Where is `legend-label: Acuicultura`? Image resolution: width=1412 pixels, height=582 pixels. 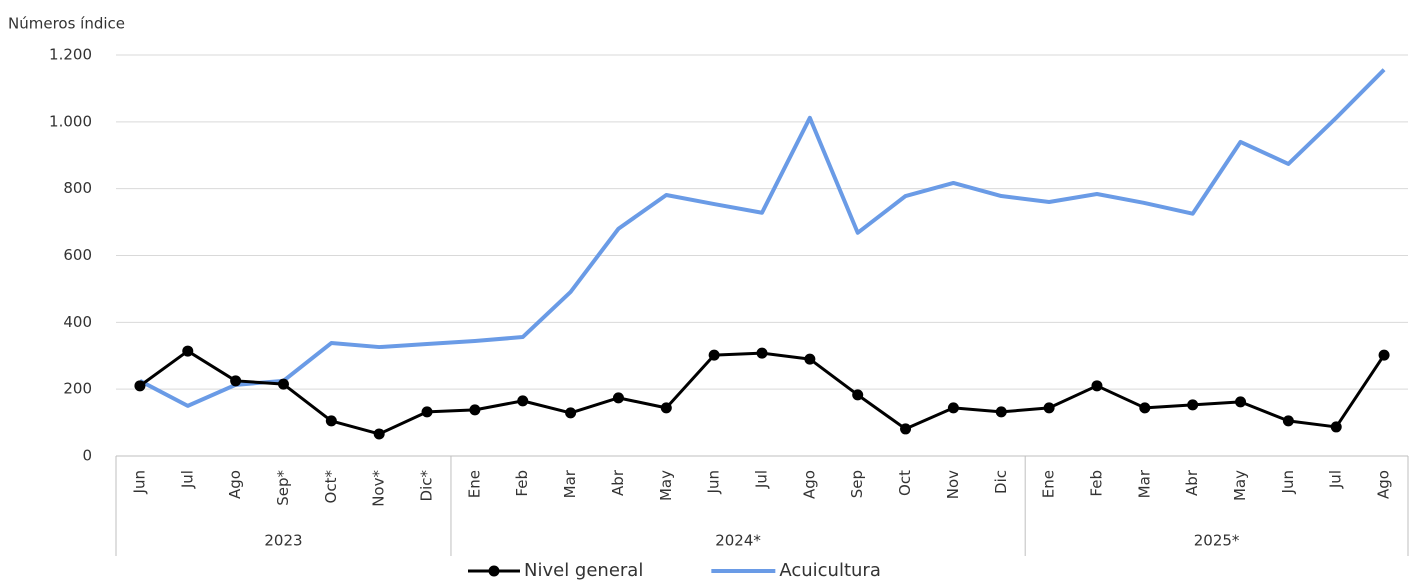
legend-label: Acuicultura is located at coordinates (830, 570).